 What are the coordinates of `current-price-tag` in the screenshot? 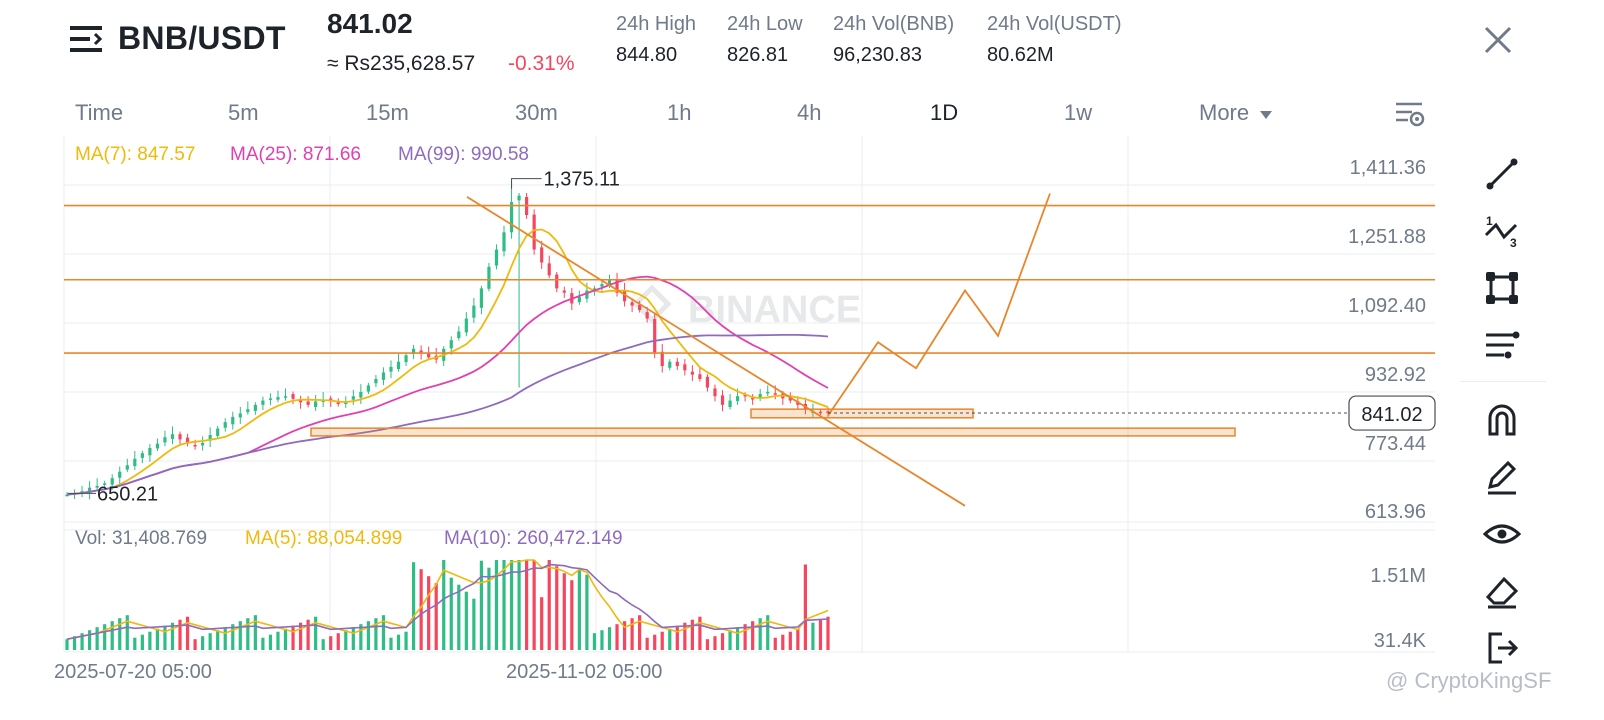 It's located at (1392, 413).